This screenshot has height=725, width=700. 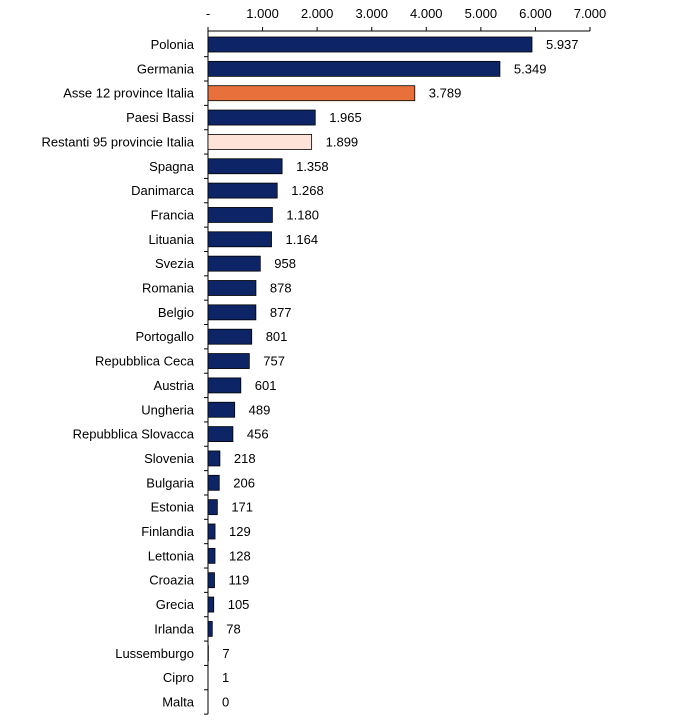 I want to click on bar-repubblica-ceca, so click(x=228, y=361).